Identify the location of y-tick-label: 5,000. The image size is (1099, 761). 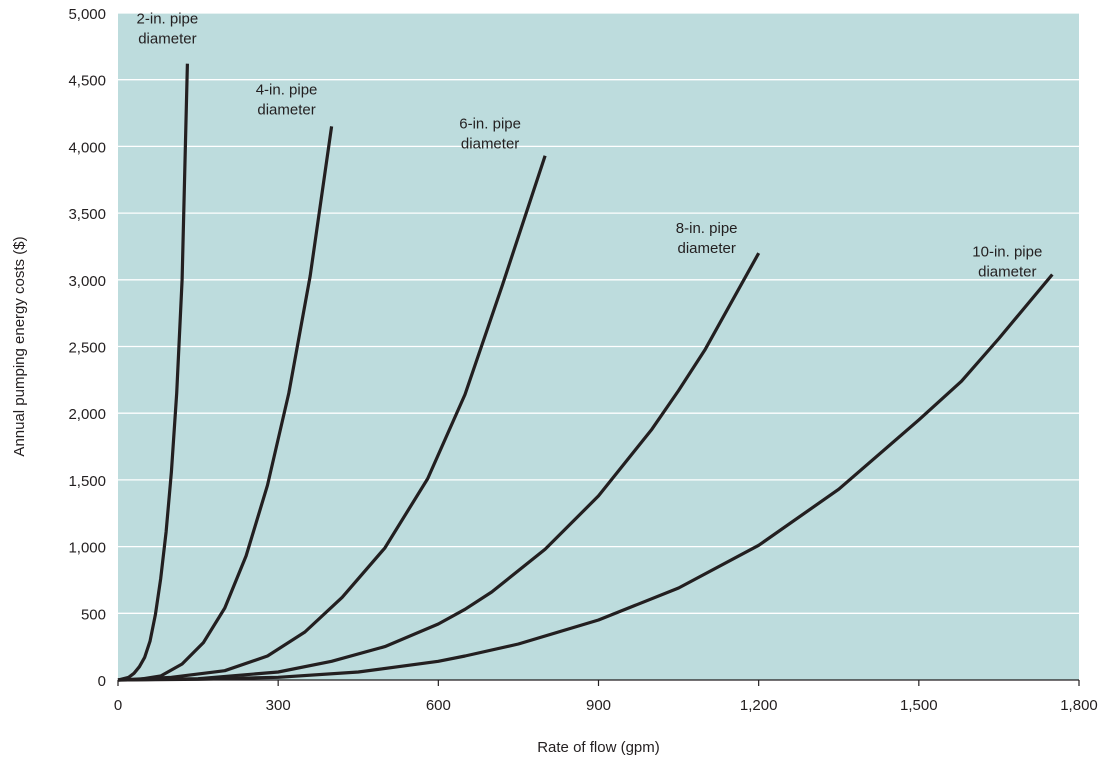
(87, 14).